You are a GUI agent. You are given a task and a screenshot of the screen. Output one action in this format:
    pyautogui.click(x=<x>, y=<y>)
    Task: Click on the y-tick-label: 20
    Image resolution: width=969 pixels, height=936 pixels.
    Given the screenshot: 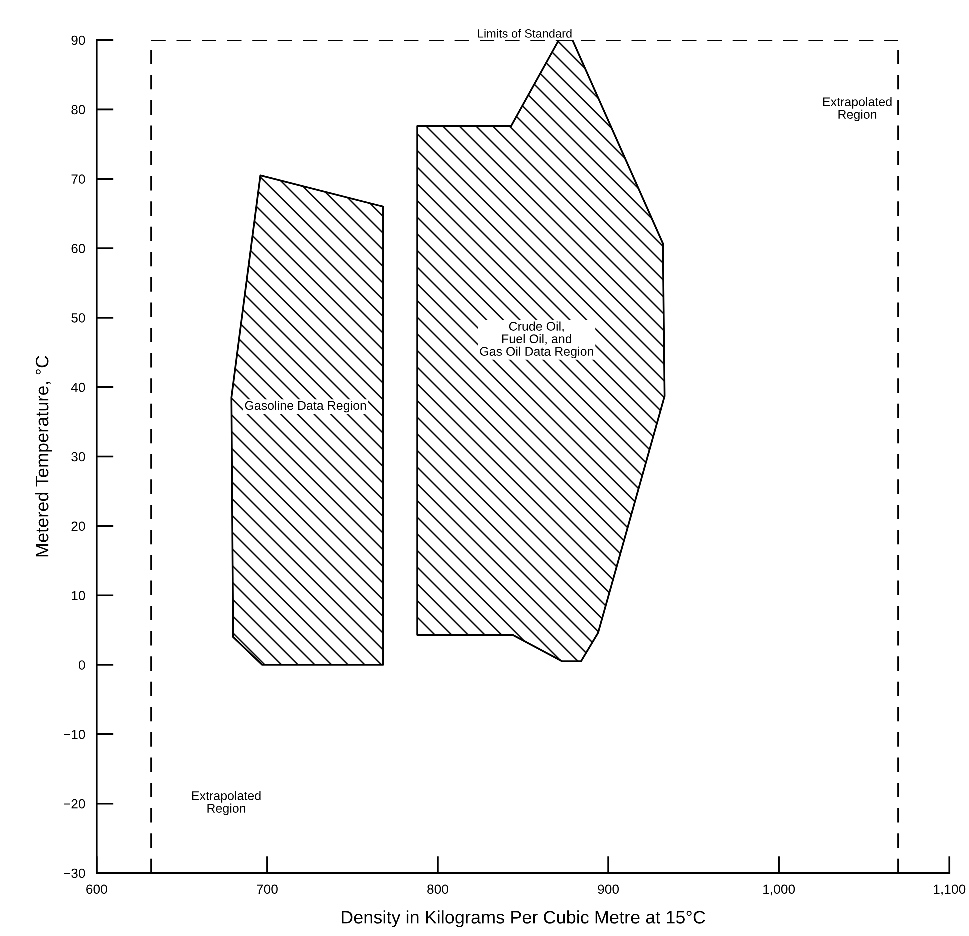 What is the action you would take?
    pyautogui.click(x=79, y=527)
    